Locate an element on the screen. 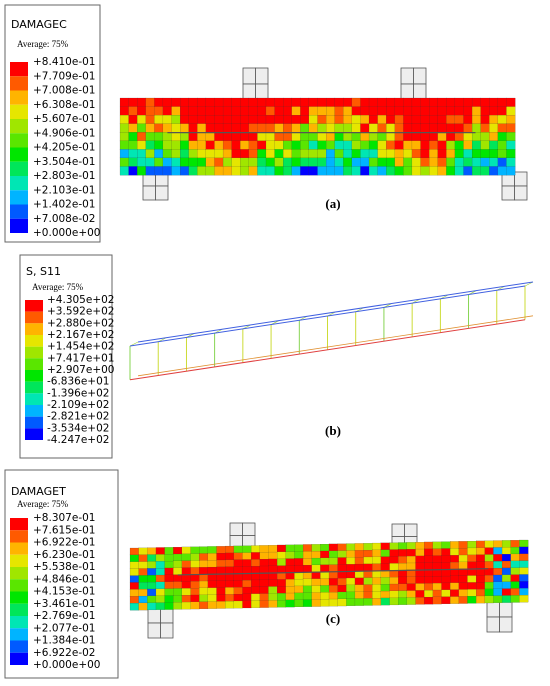 Image resolution: width=550 pixels, height=686 pixels. top-bar is located at coordinates (327, 316).